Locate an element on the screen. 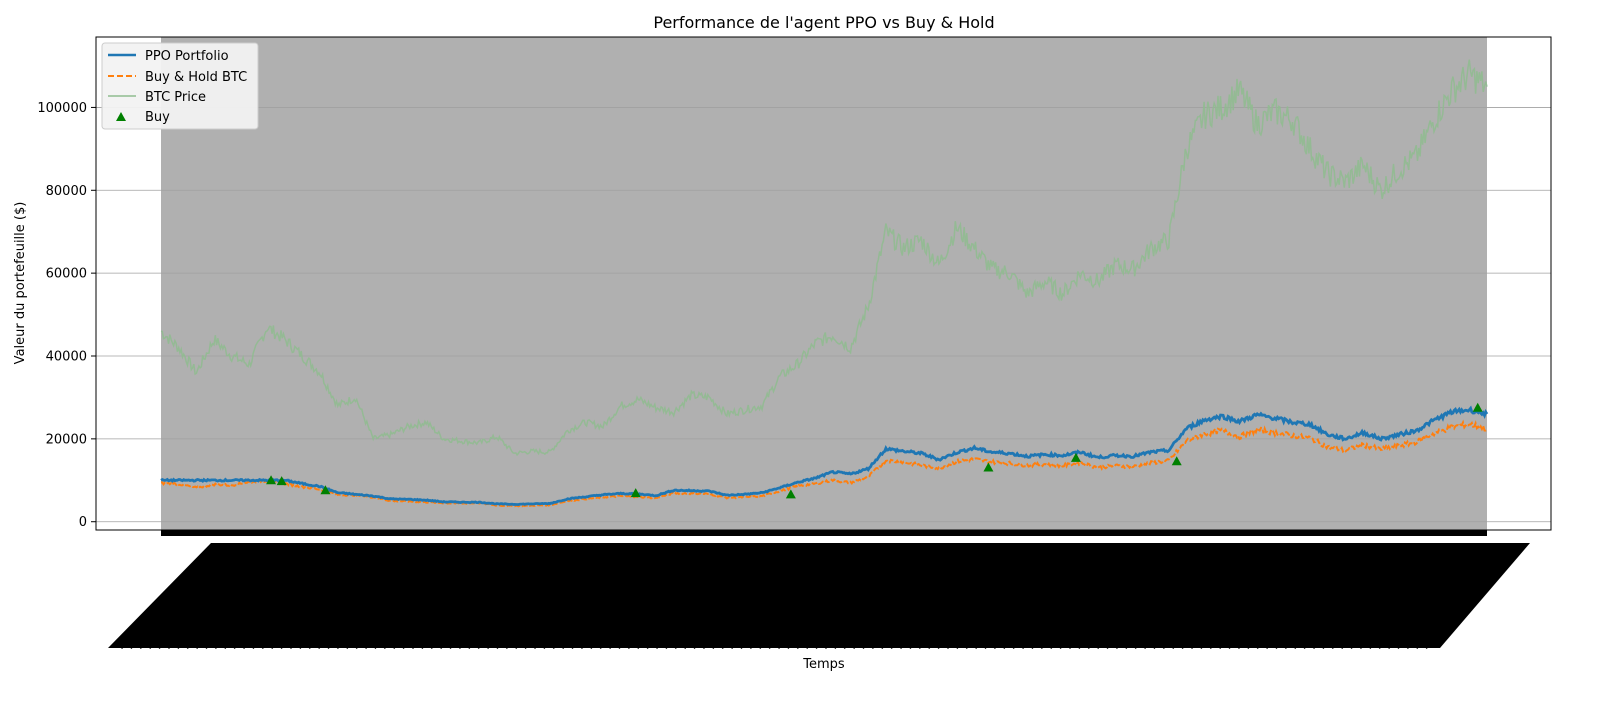  y-tick-label: 60000 is located at coordinates (66, 274).